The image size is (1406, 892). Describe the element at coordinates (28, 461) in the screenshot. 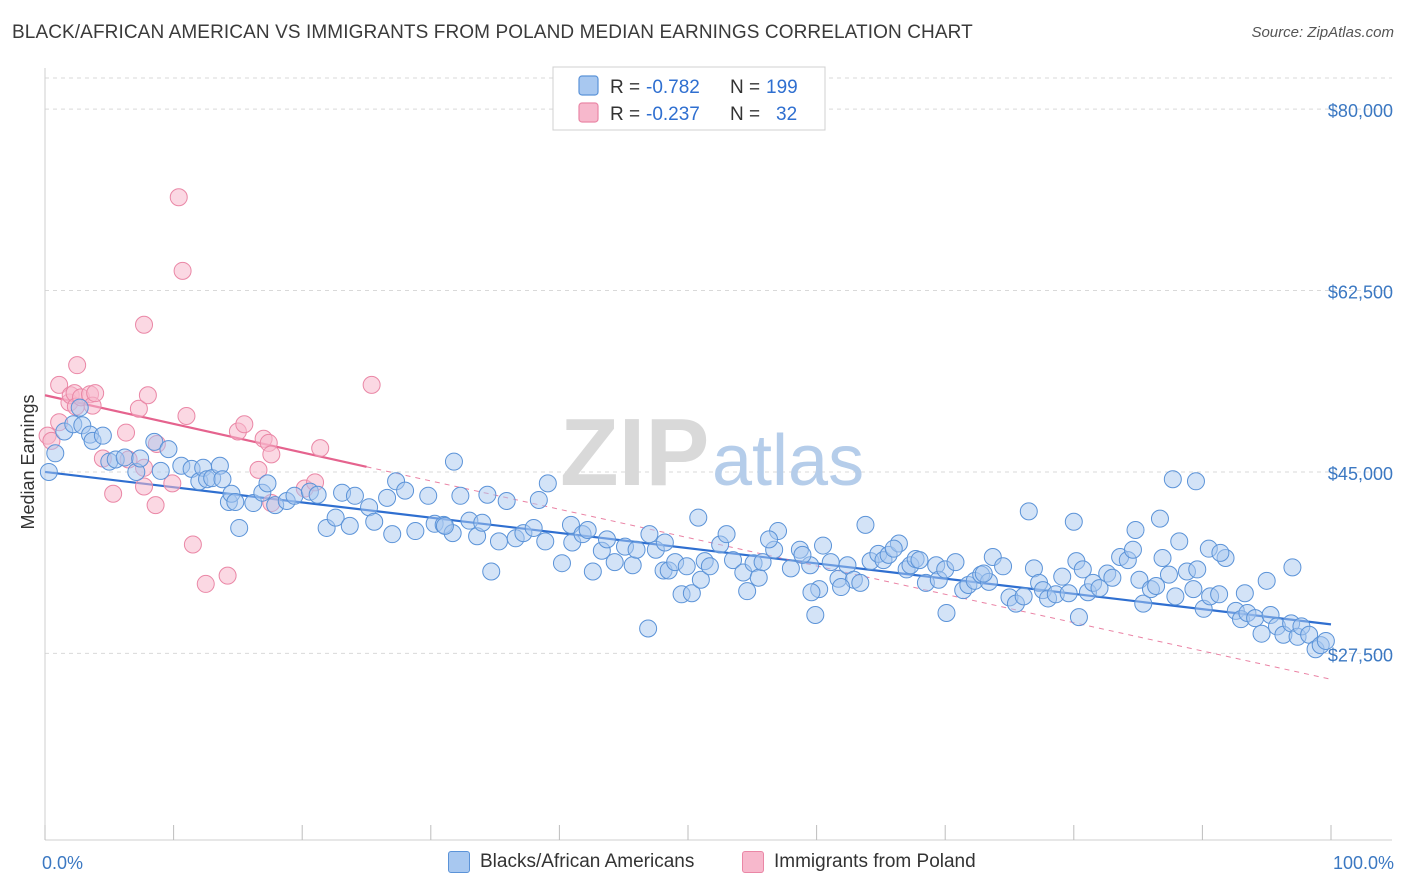

I see `y-axis-label: Median Earnings` at that location.